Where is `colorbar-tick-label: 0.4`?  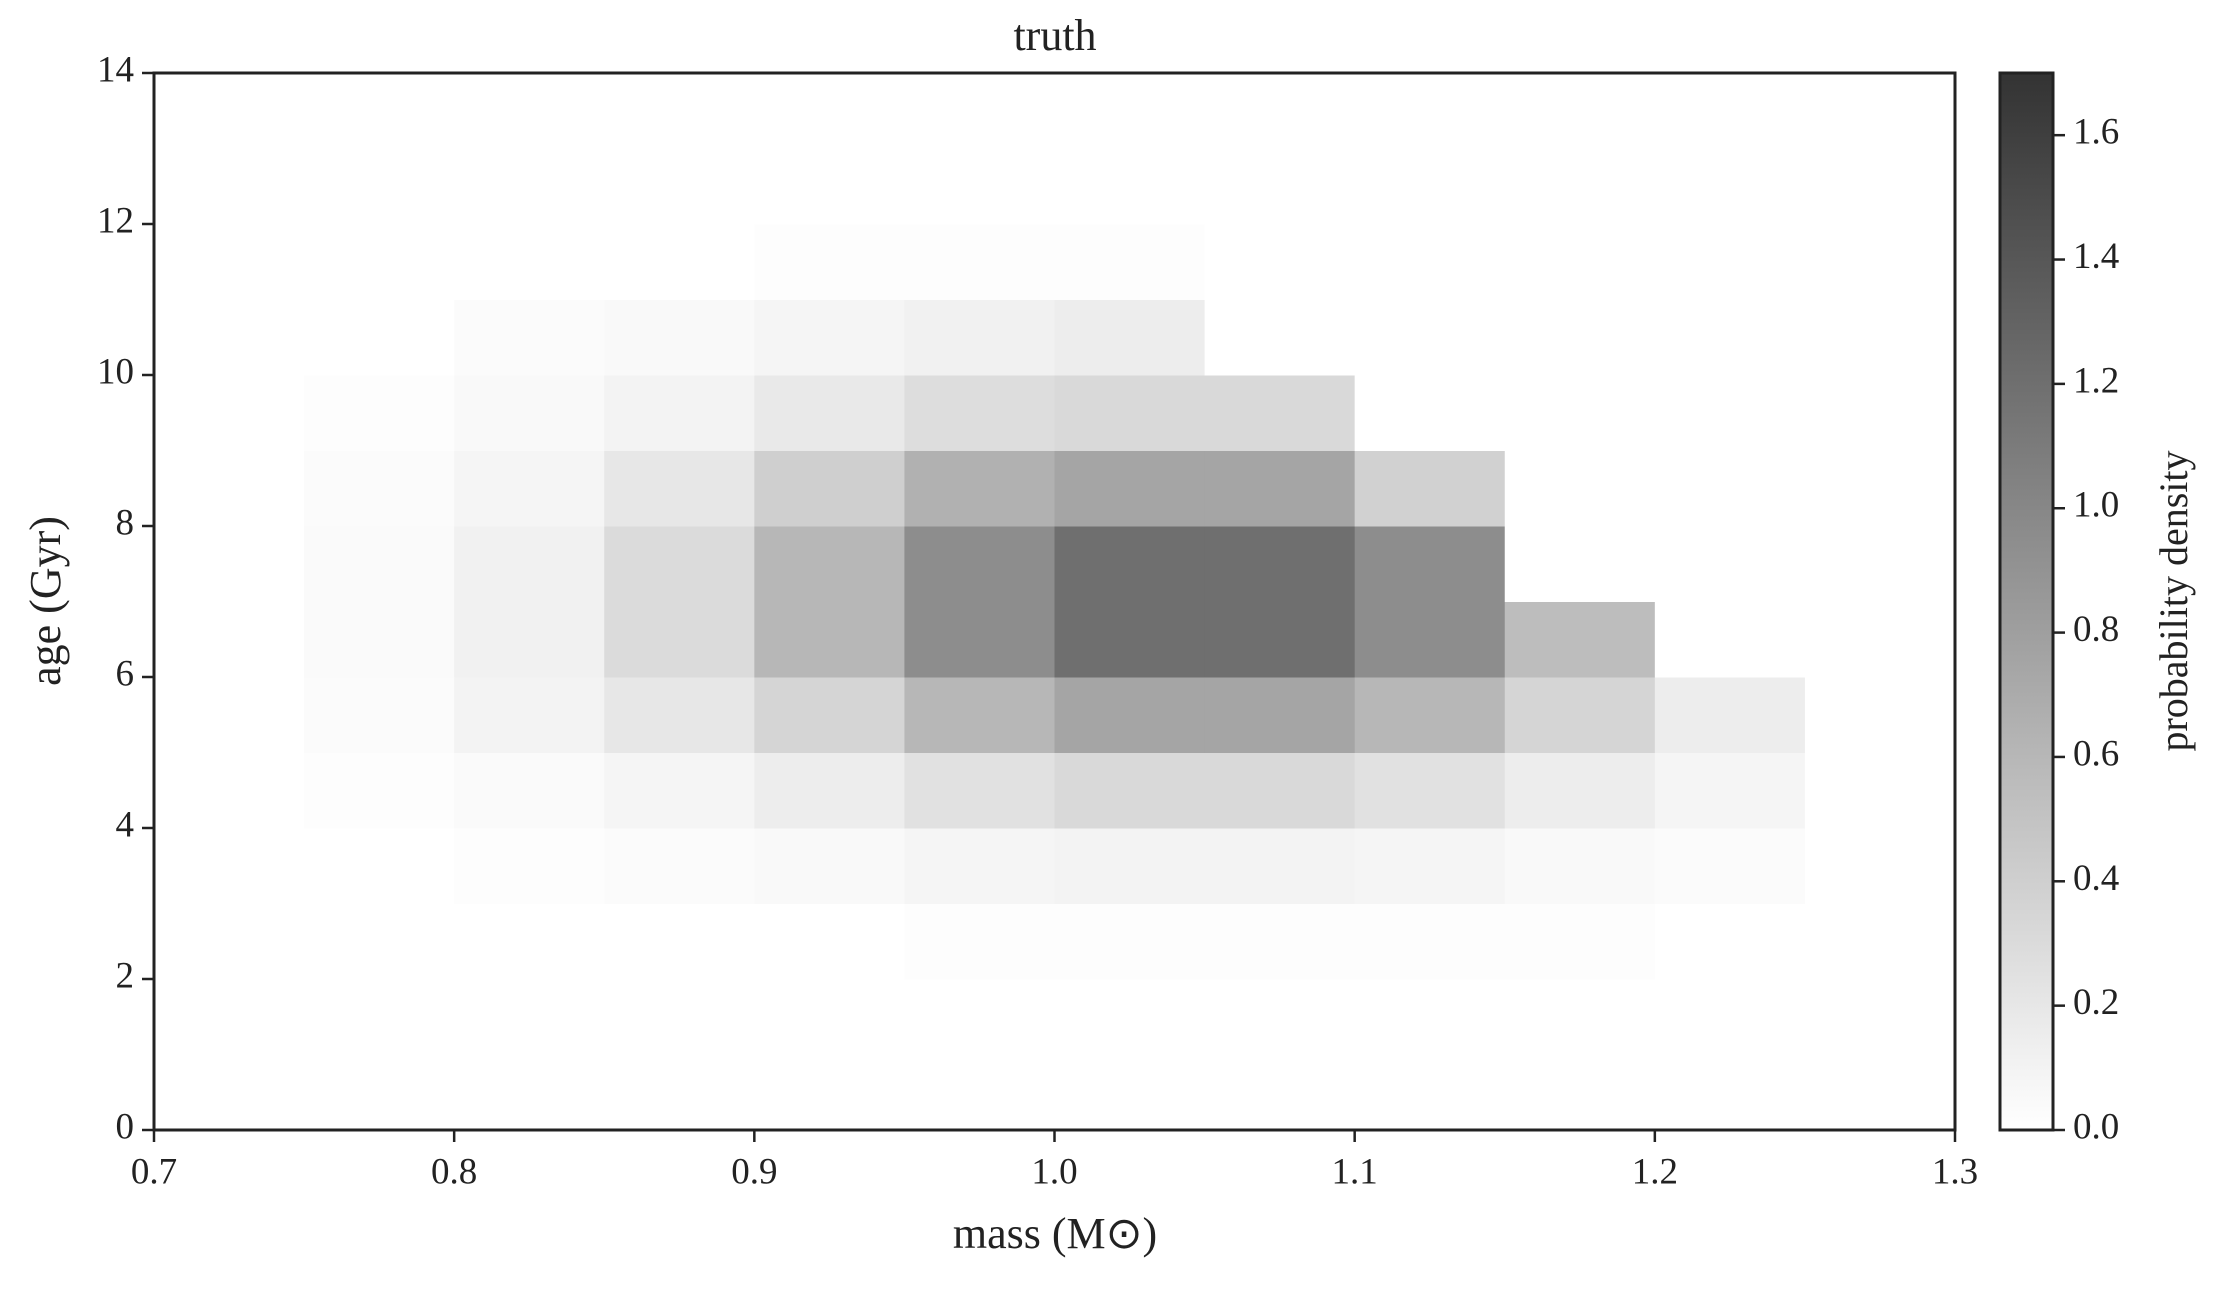 colorbar-tick-label: 0.4 is located at coordinates (2096, 878).